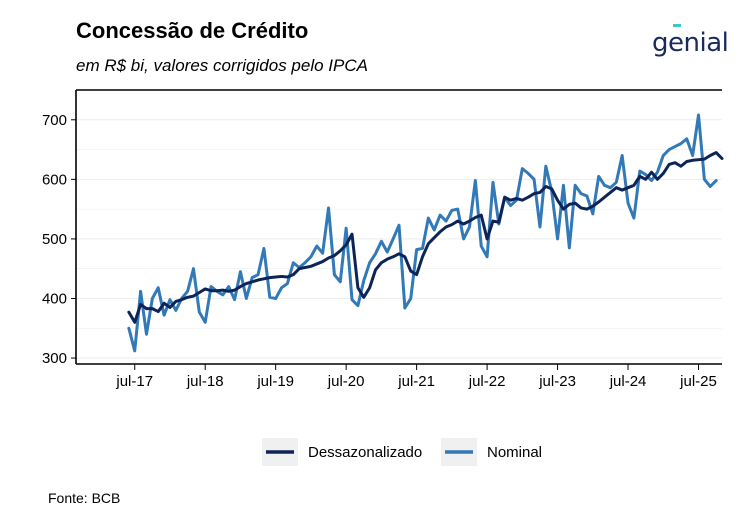 This screenshot has height=531, width=744. Describe the element at coordinates (54, 239) in the screenshot. I see `y-tick-label: 500` at that location.